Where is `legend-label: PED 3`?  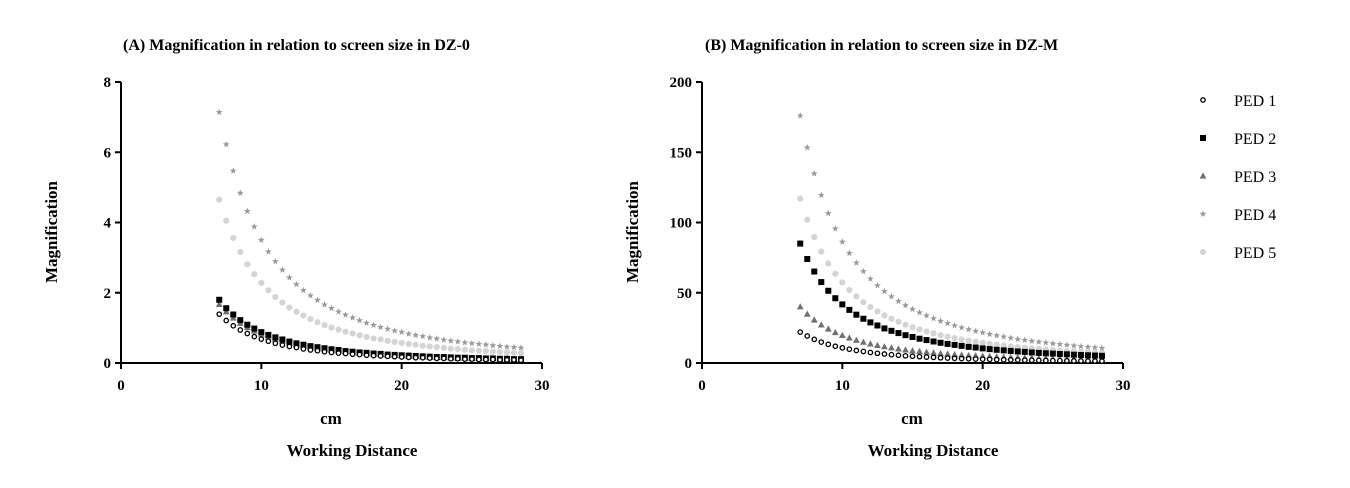
legend-label: PED 3 is located at coordinates (1255, 177).